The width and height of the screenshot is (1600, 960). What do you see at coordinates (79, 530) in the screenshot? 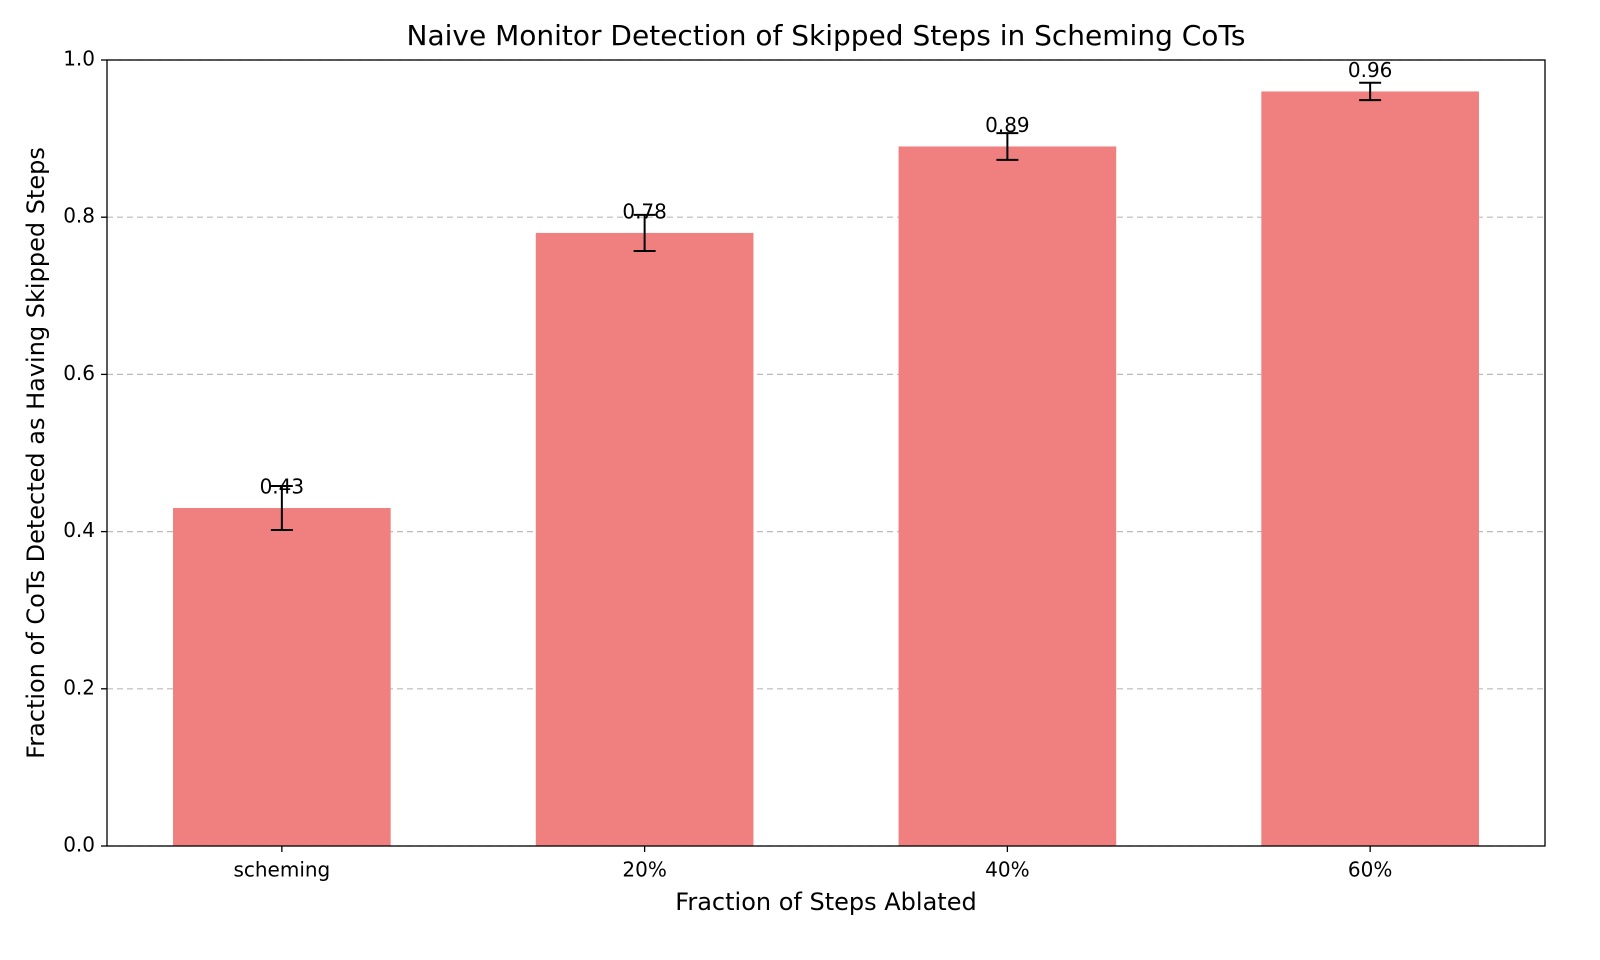
I see `y-tick-label: 0.4` at bounding box center [79, 530].